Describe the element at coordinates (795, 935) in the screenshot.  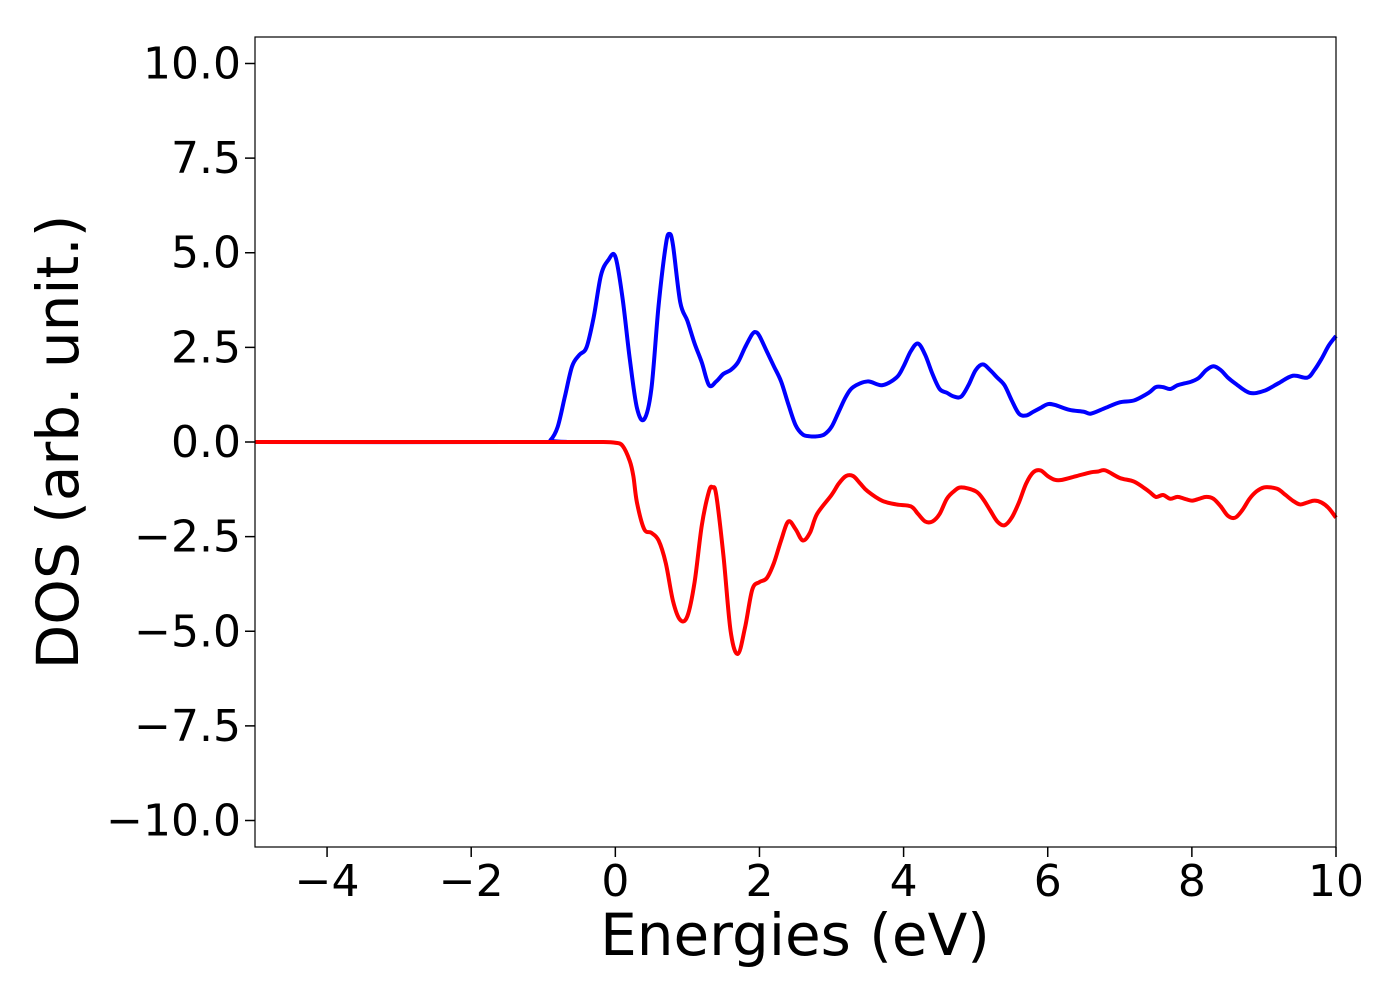
I see `x-axis-label: Energies (eV)` at that location.